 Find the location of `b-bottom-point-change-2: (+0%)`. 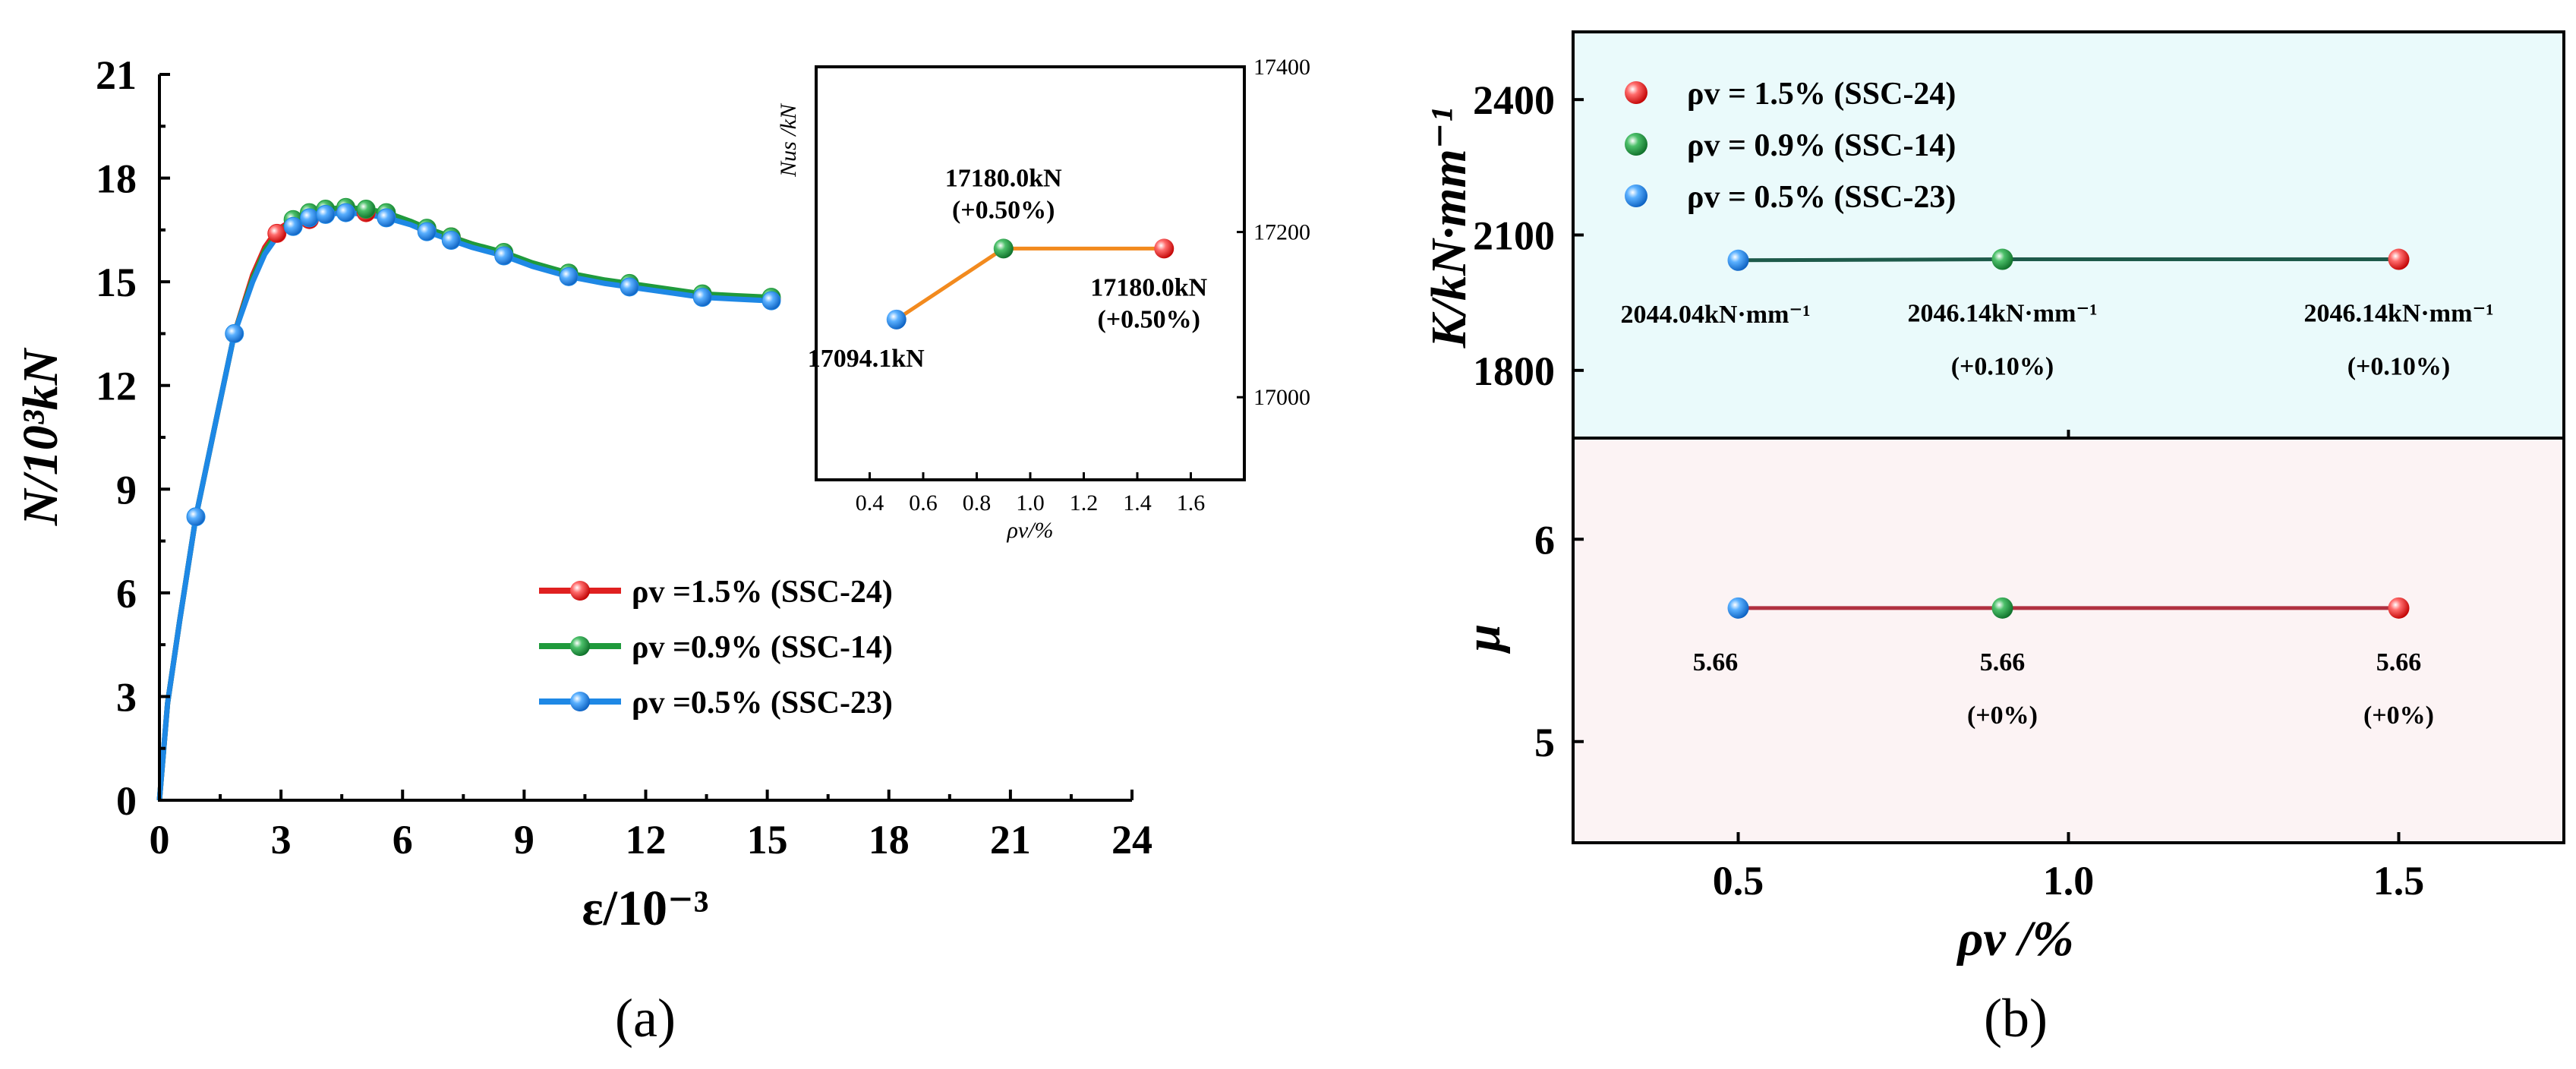

b-bottom-point-change-2: (+0%) is located at coordinates (2398, 716).